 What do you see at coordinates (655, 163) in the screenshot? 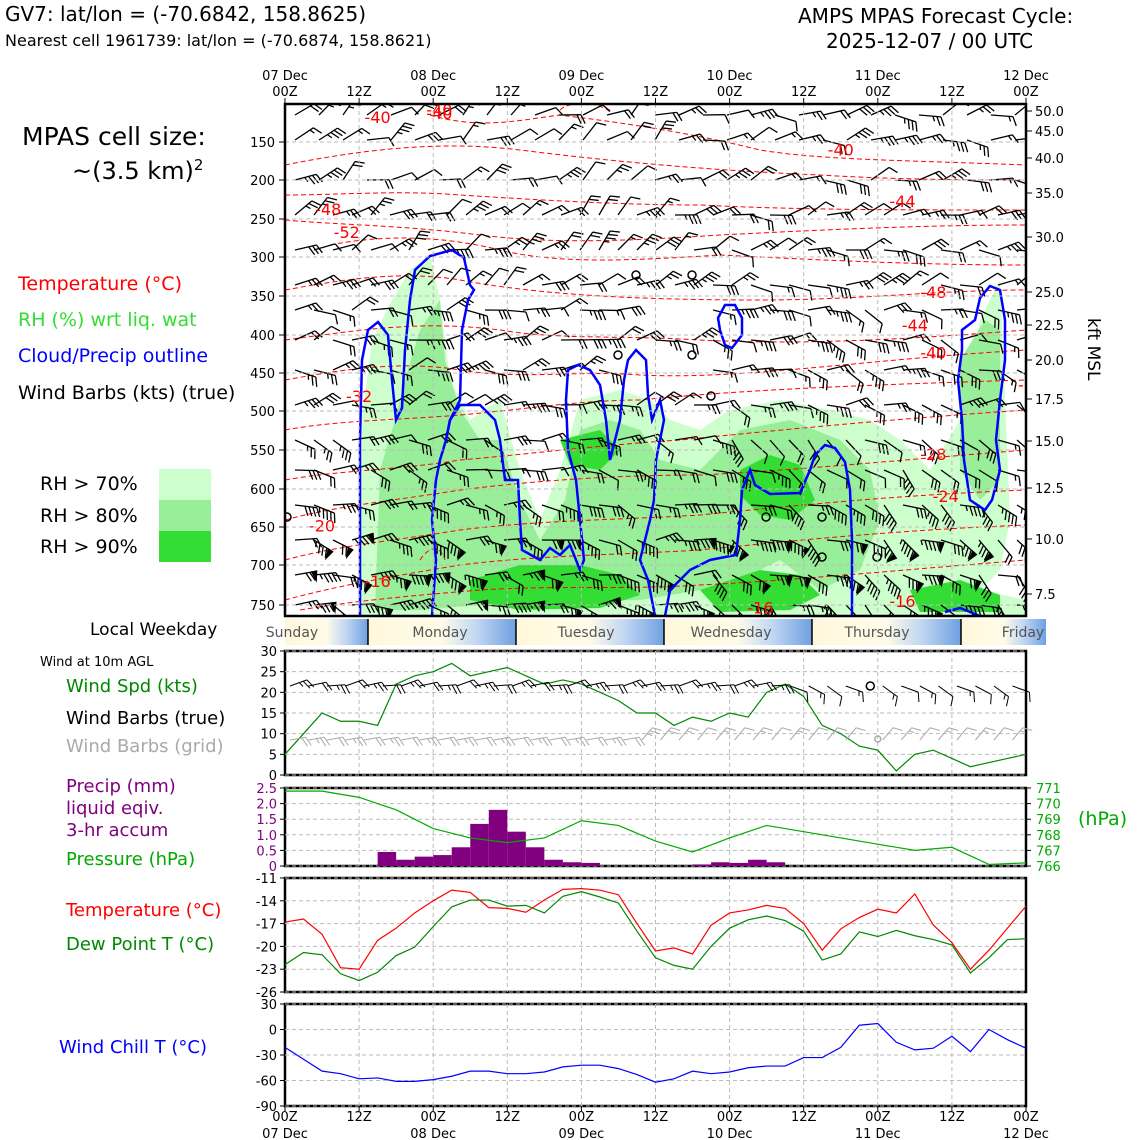
I see `temp-contour` at bounding box center [655, 163].